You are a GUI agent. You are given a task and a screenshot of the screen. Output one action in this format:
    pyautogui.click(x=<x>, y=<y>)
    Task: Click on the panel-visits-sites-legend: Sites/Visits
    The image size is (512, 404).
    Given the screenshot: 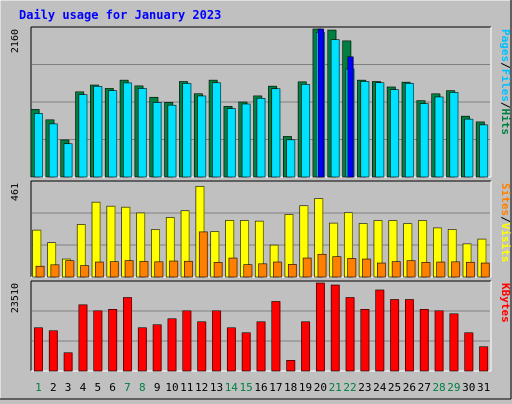 What is the action you would take?
    pyautogui.click(x=505, y=223)
    